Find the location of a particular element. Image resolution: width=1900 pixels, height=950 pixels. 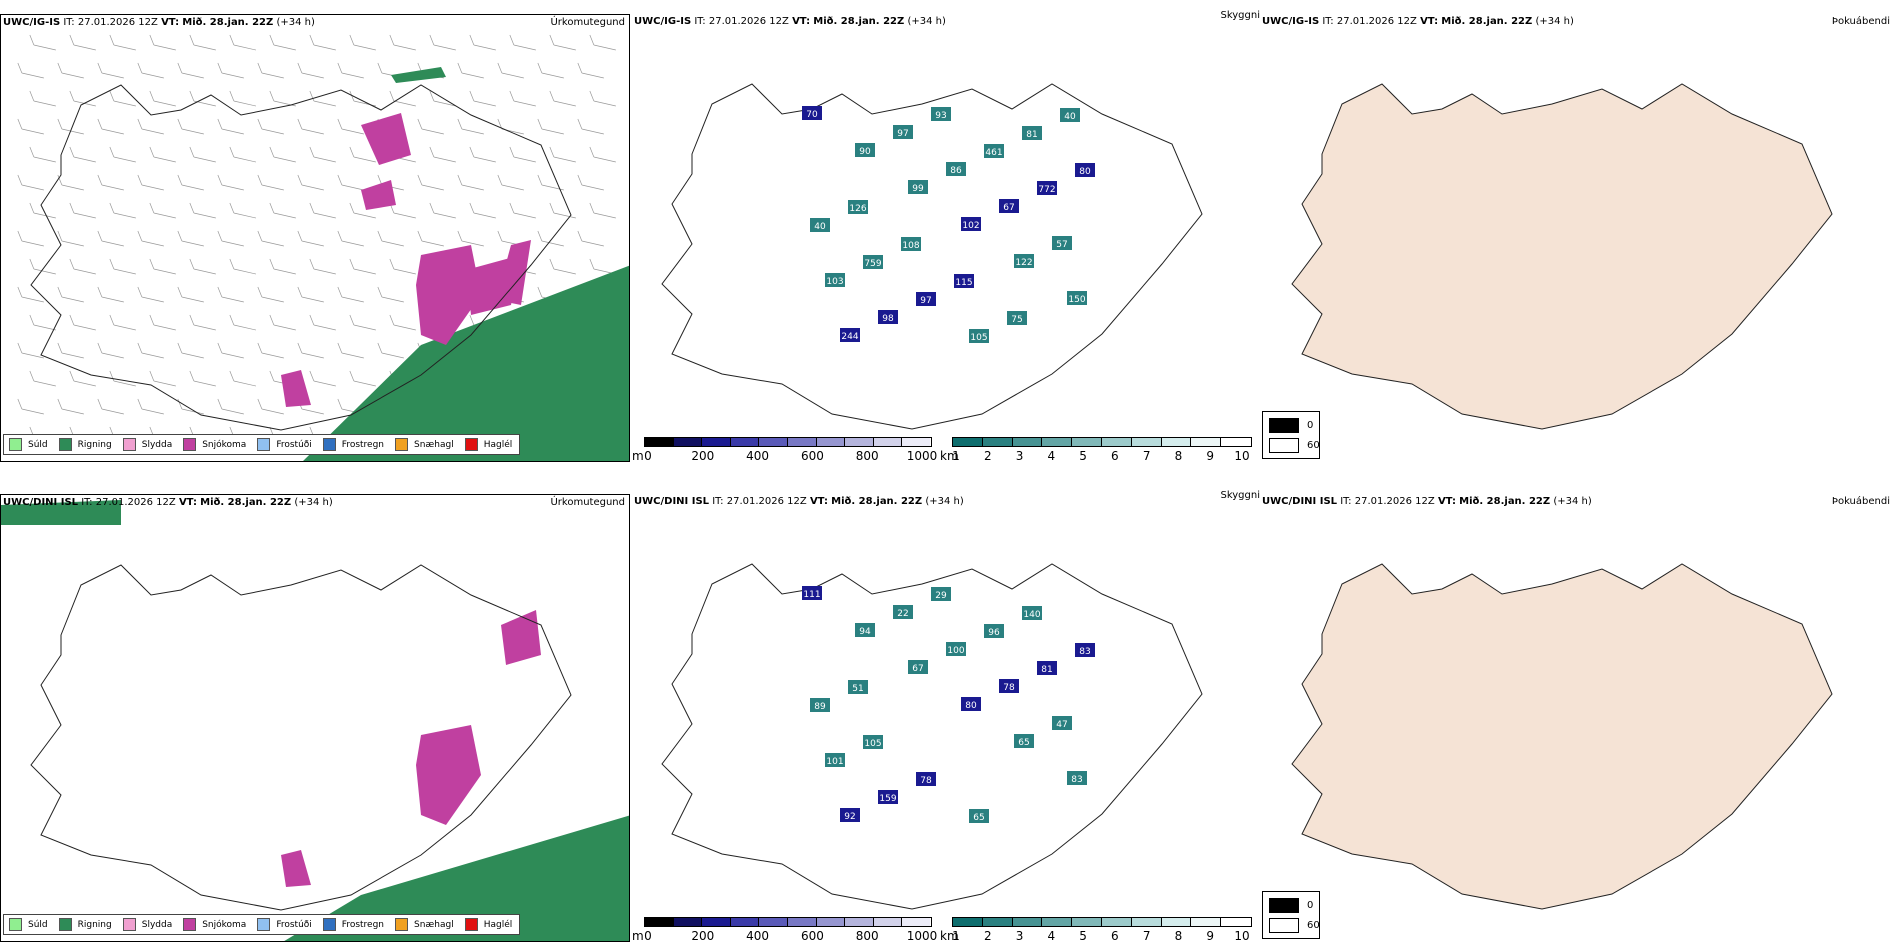

colorbar-unit: km is located at coordinates (949, 456).